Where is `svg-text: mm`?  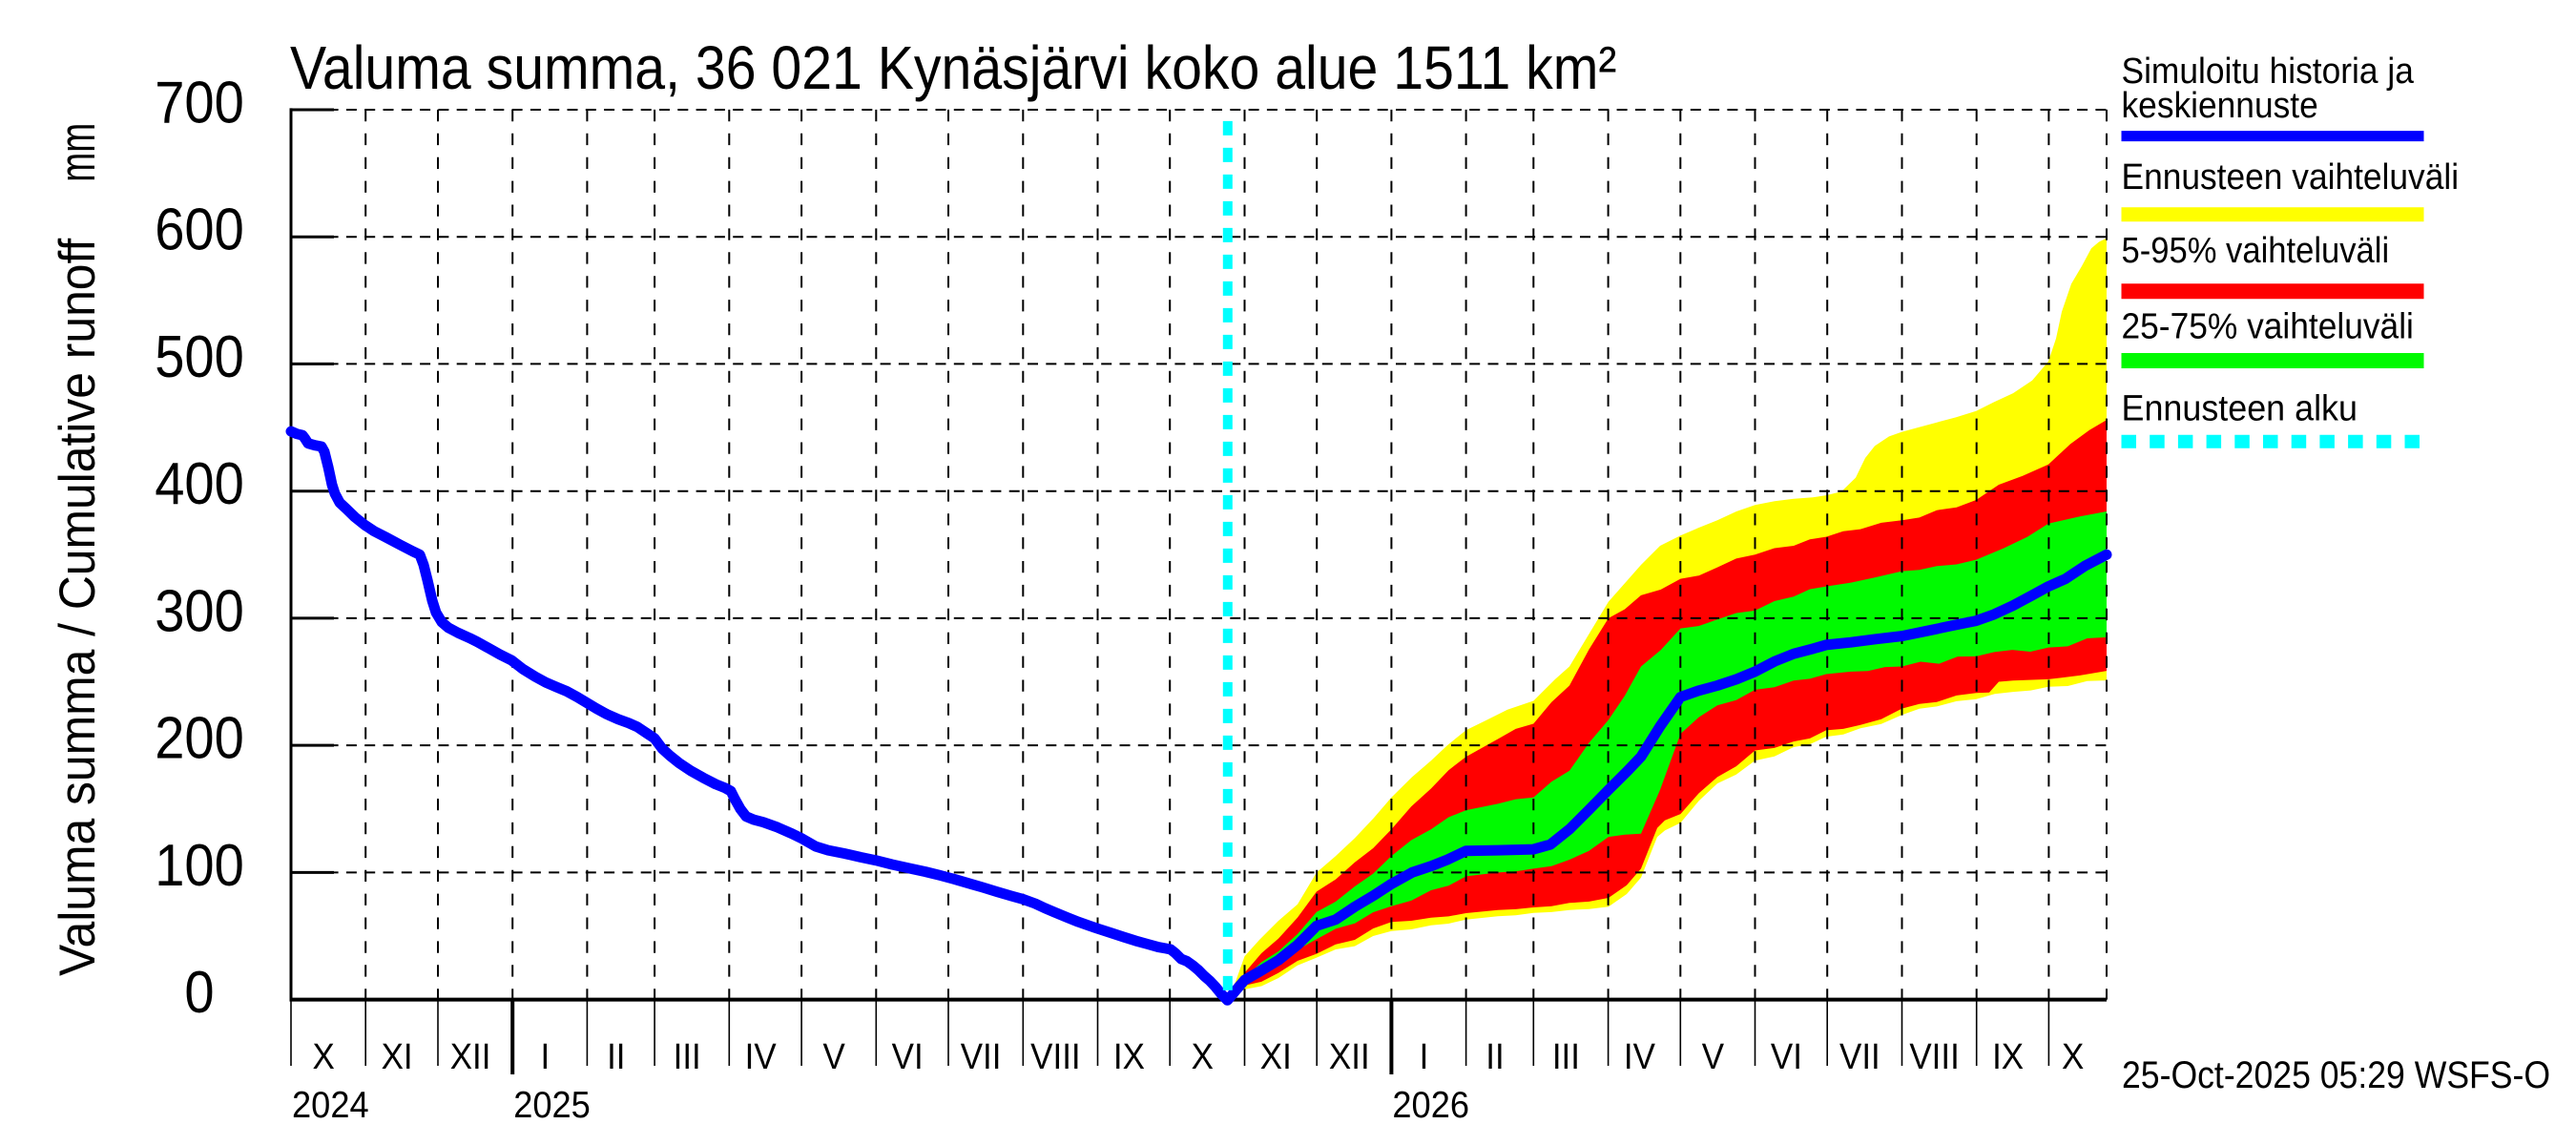 svg-text: mm is located at coordinates (77, 152).